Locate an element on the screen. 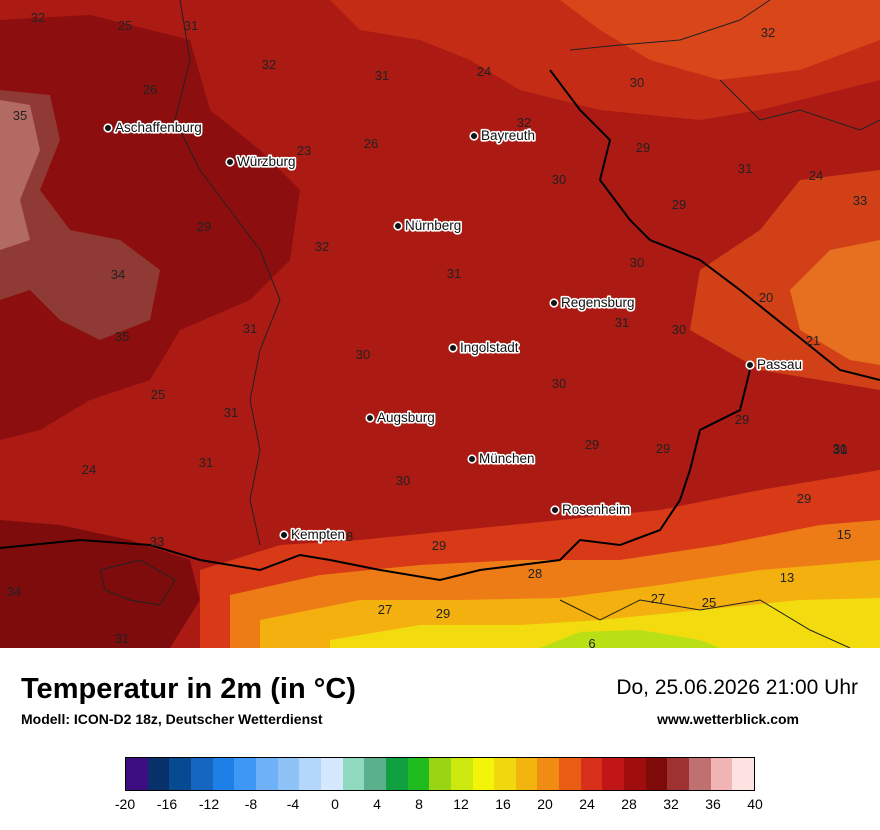 This screenshot has height=830, width=880. city-label: Rosenheim is located at coordinates (596, 509).